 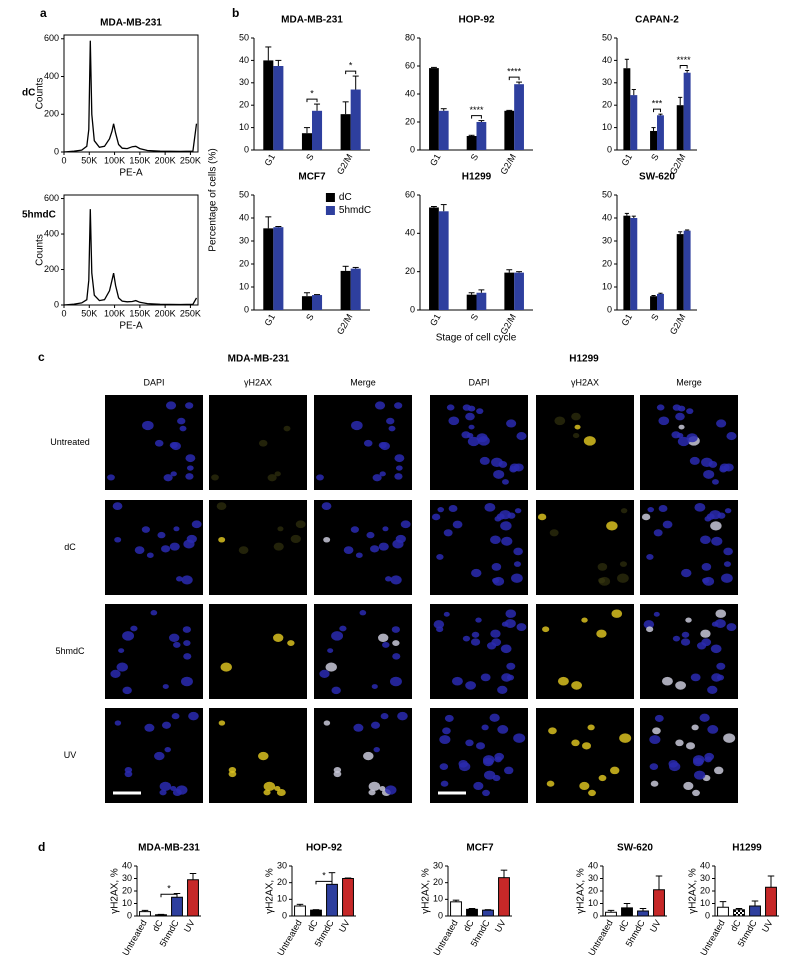 What do you see at coordinates (51, 114) in the screenshot?
I see `y-tick-label: 200` at bounding box center [51, 114].